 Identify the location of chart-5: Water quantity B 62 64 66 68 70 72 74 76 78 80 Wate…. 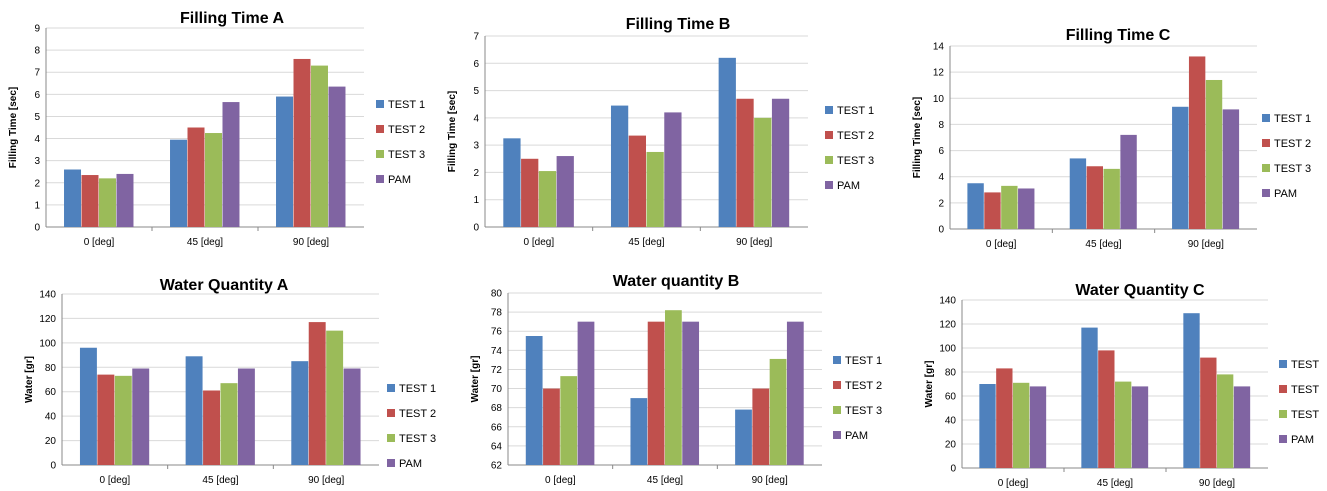
(676, 379).